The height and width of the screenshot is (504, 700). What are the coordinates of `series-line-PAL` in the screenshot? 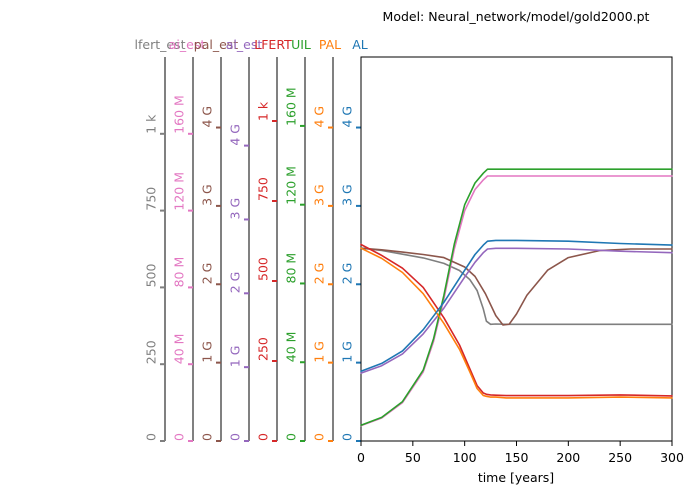 It's located at (516, 323).